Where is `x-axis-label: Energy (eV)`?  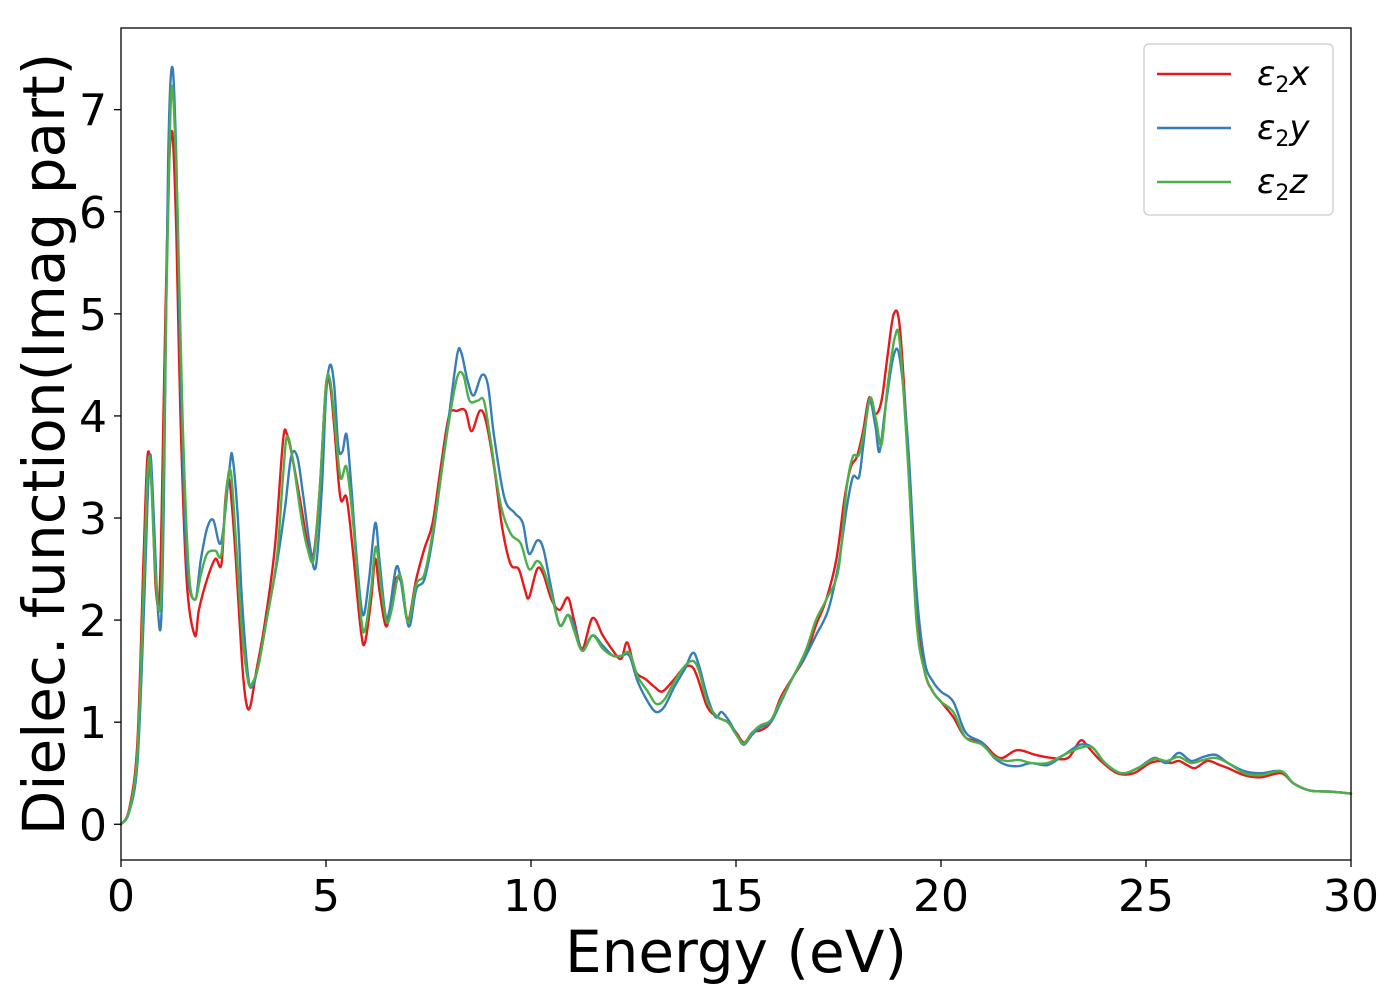 x-axis-label: Energy (eV) is located at coordinates (736, 952).